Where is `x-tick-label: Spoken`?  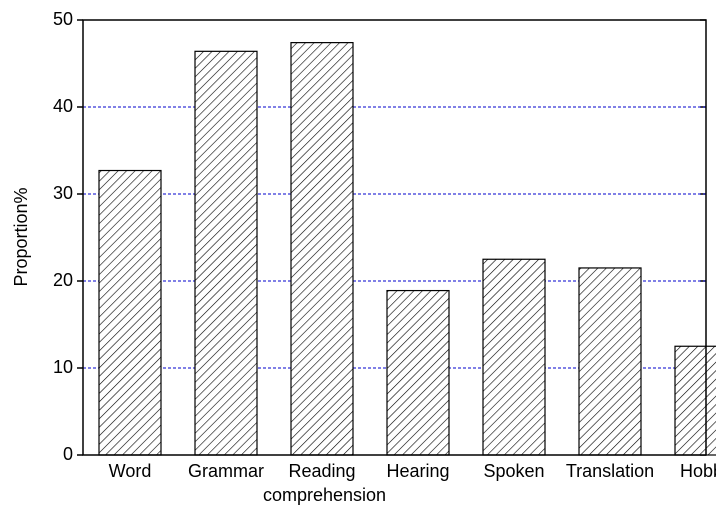 x-tick-label: Spoken is located at coordinates (513, 471).